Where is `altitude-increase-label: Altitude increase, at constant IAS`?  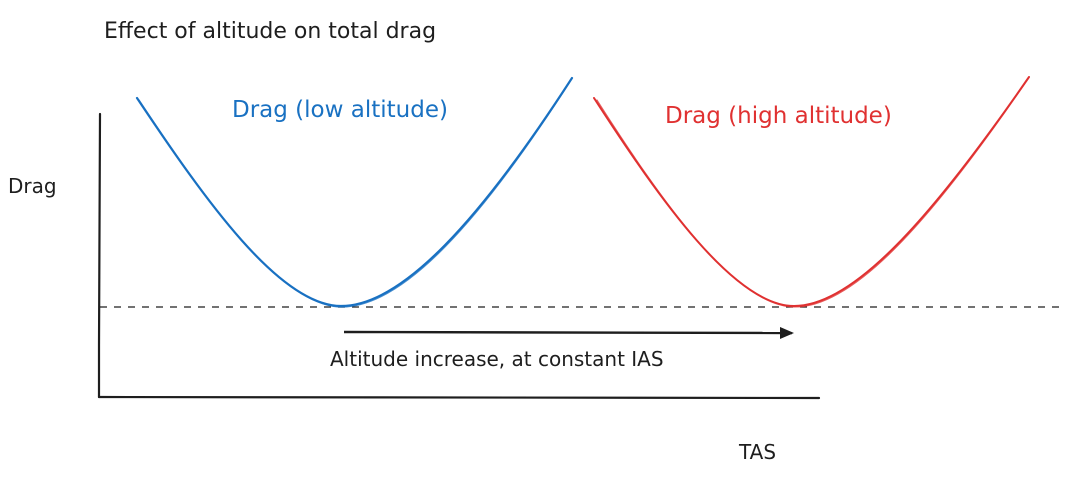 altitude-increase-label: Altitude increase, at constant IAS is located at coordinates (497, 359).